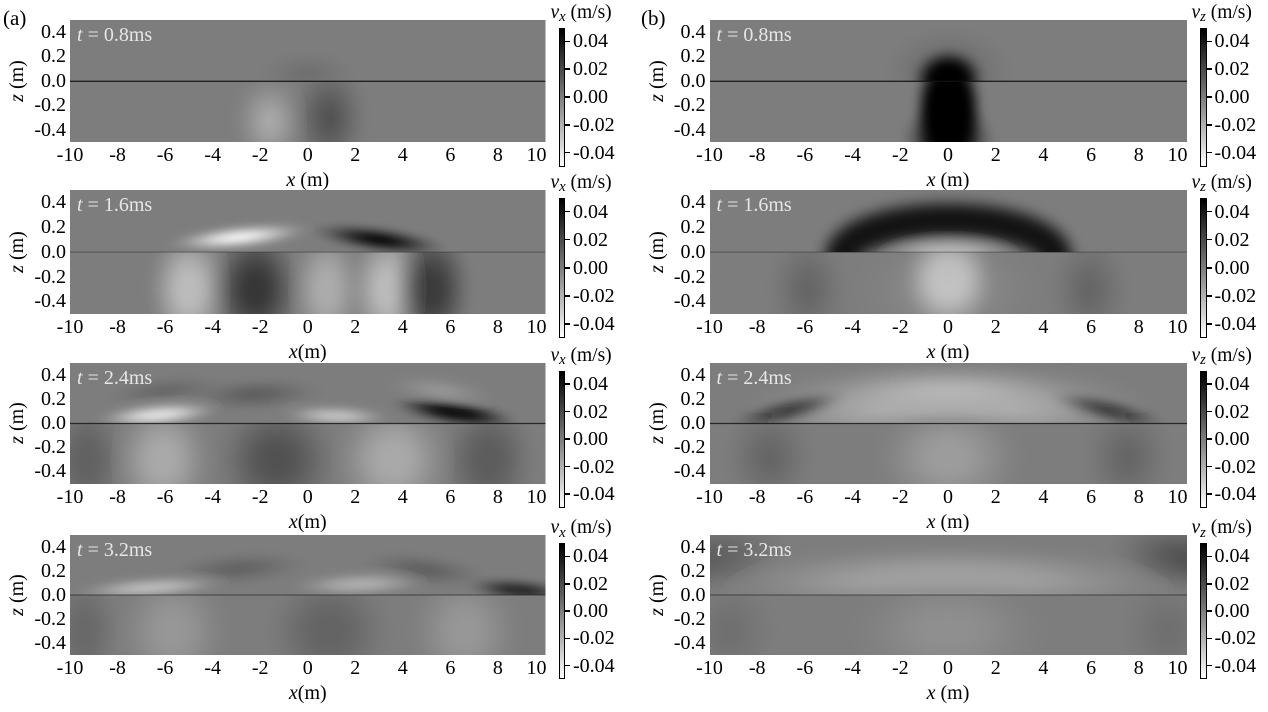  I want to click on colorbar-tick-label: 0.04, so click(1232, 384).